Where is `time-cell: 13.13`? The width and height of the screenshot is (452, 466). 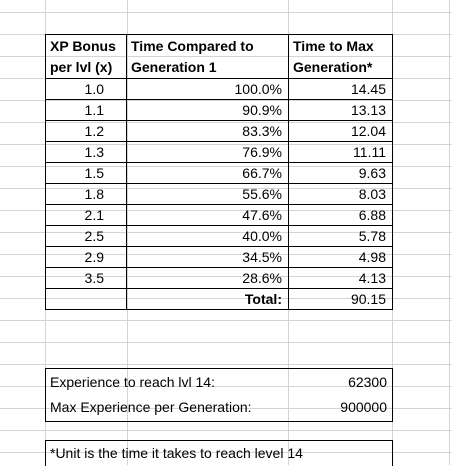 time-cell: 13.13 is located at coordinates (340, 110).